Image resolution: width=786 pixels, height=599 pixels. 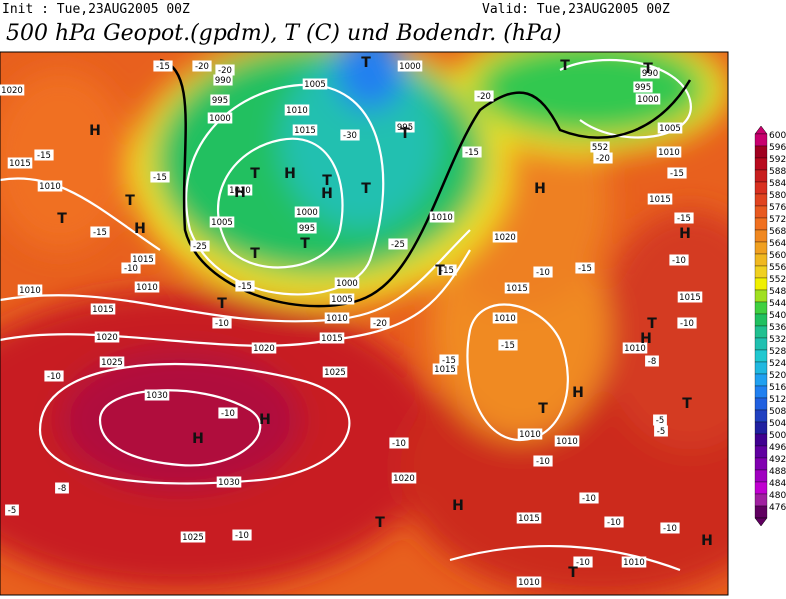 I want to click on colorbar-label: 536, so click(x=777, y=328).